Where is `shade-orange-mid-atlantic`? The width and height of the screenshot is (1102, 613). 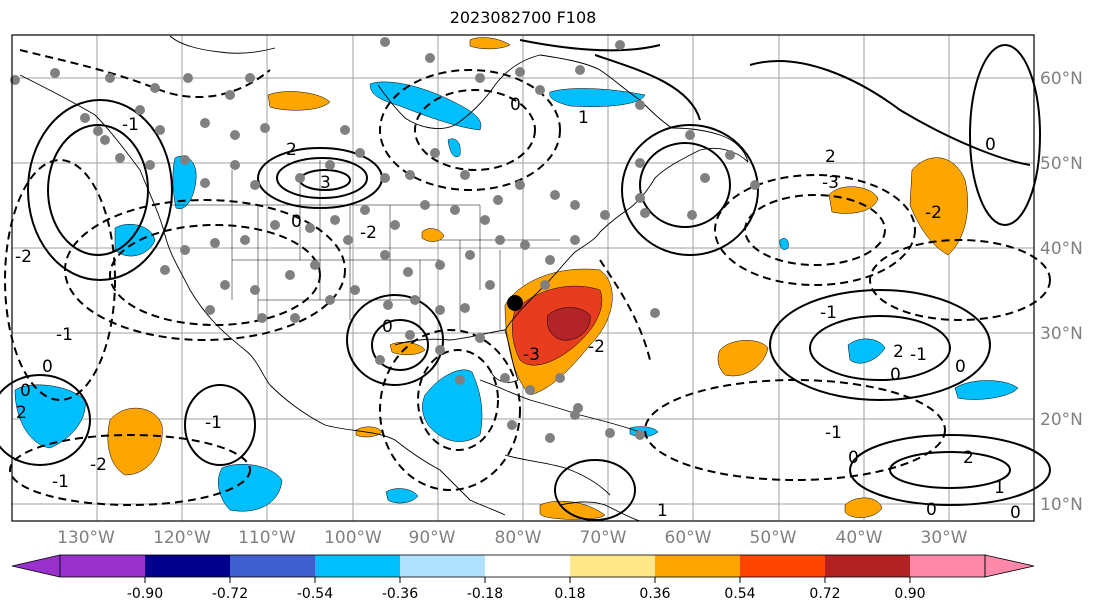
shade-orange-mid-atlantic is located at coordinates (938, 206).